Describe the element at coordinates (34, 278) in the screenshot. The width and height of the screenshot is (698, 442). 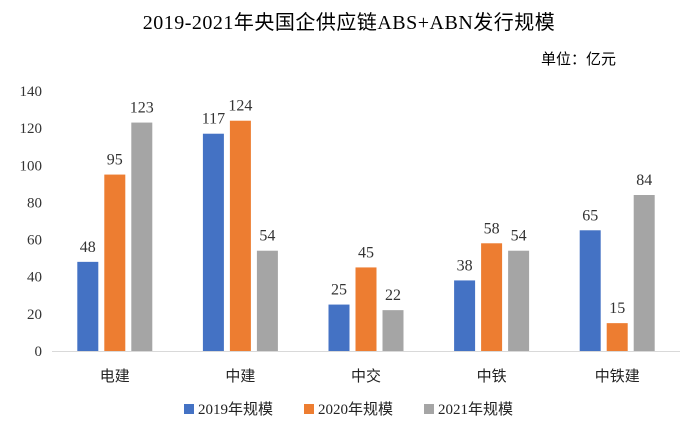
I see `y-tick-label: 40` at that location.